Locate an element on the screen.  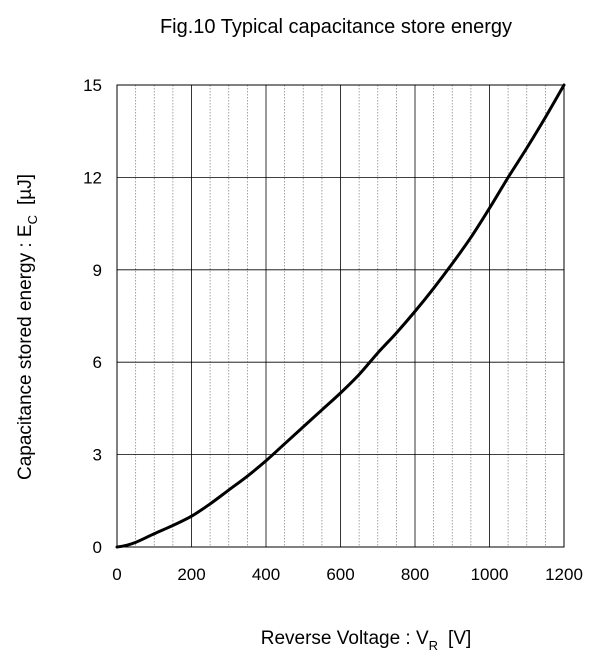
x-axis-label: Reverse Voltage : VR [V] is located at coordinates (366, 640).